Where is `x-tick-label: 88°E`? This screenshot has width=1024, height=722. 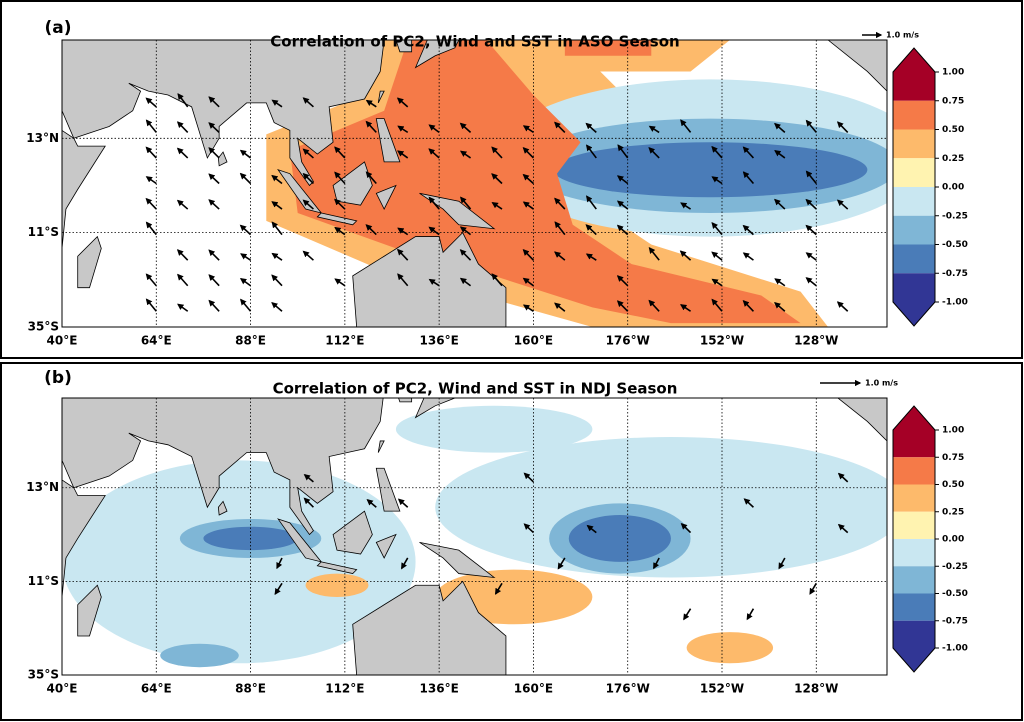
x-tick-label: 88°E is located at coordinates (250, 689).